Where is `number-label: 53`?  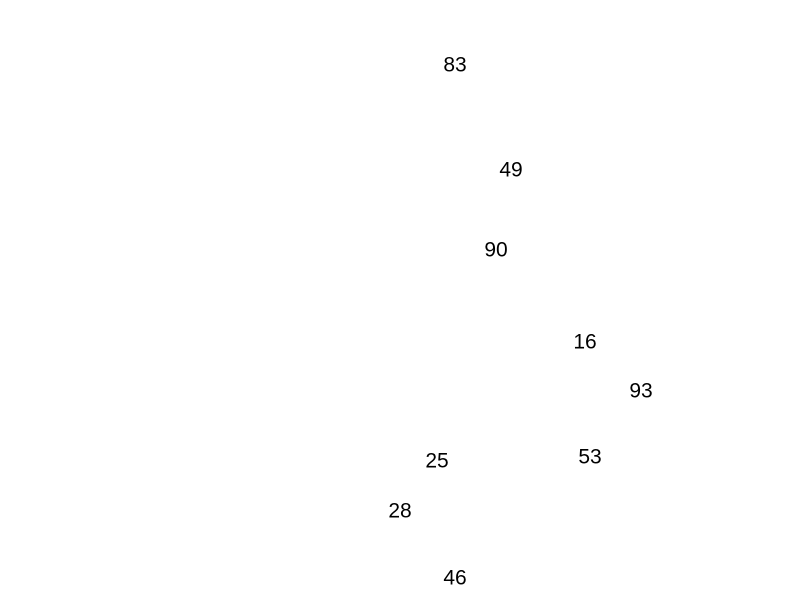
number-label: 53 is located at coordinates (590, 457).